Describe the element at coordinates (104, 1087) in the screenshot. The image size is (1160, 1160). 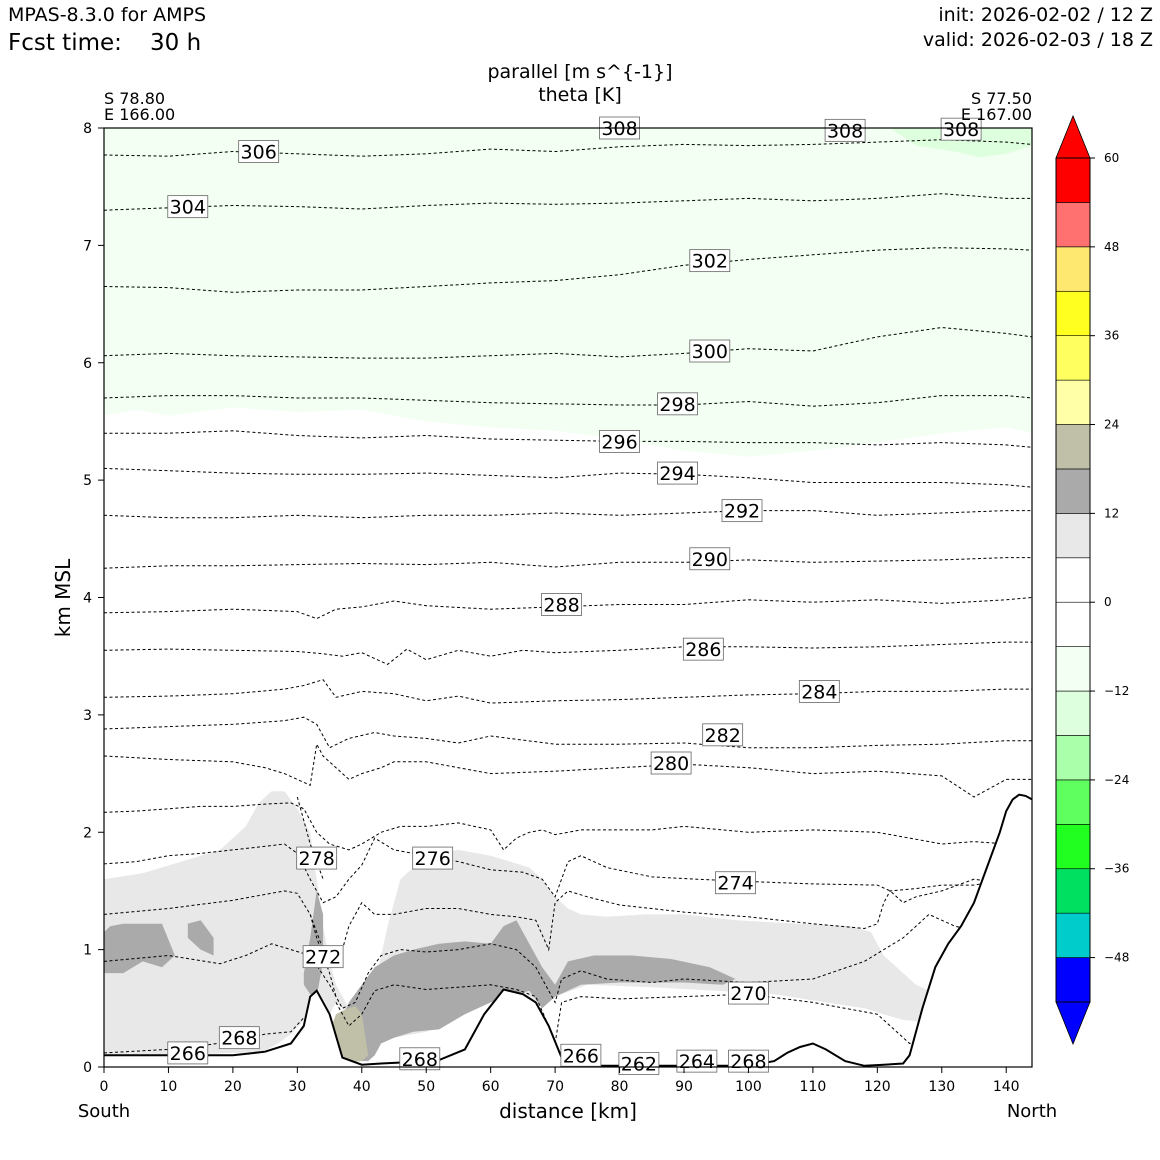
I see `x-tick-label-0: 0` at that location.